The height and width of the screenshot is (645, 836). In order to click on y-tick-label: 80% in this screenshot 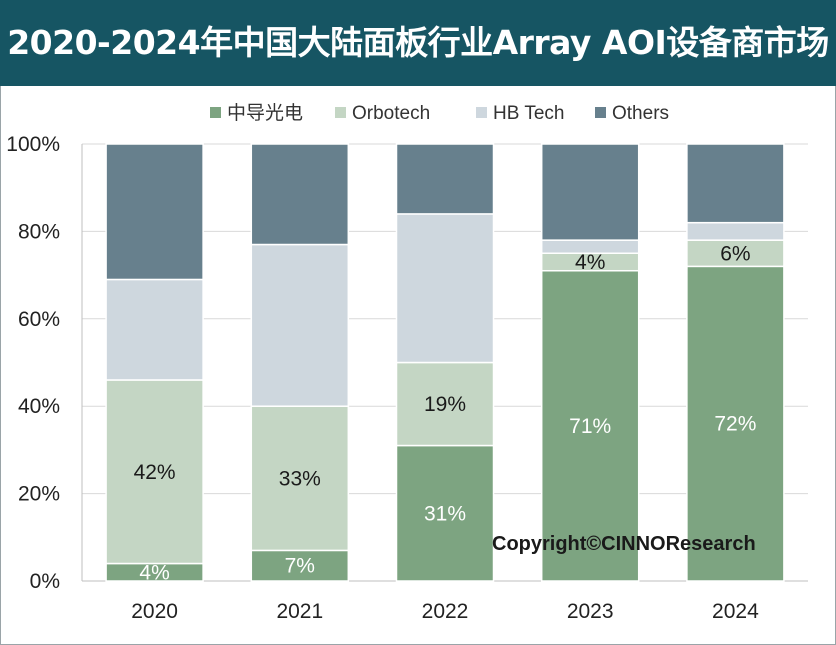, I will do `click(39, 231)`.